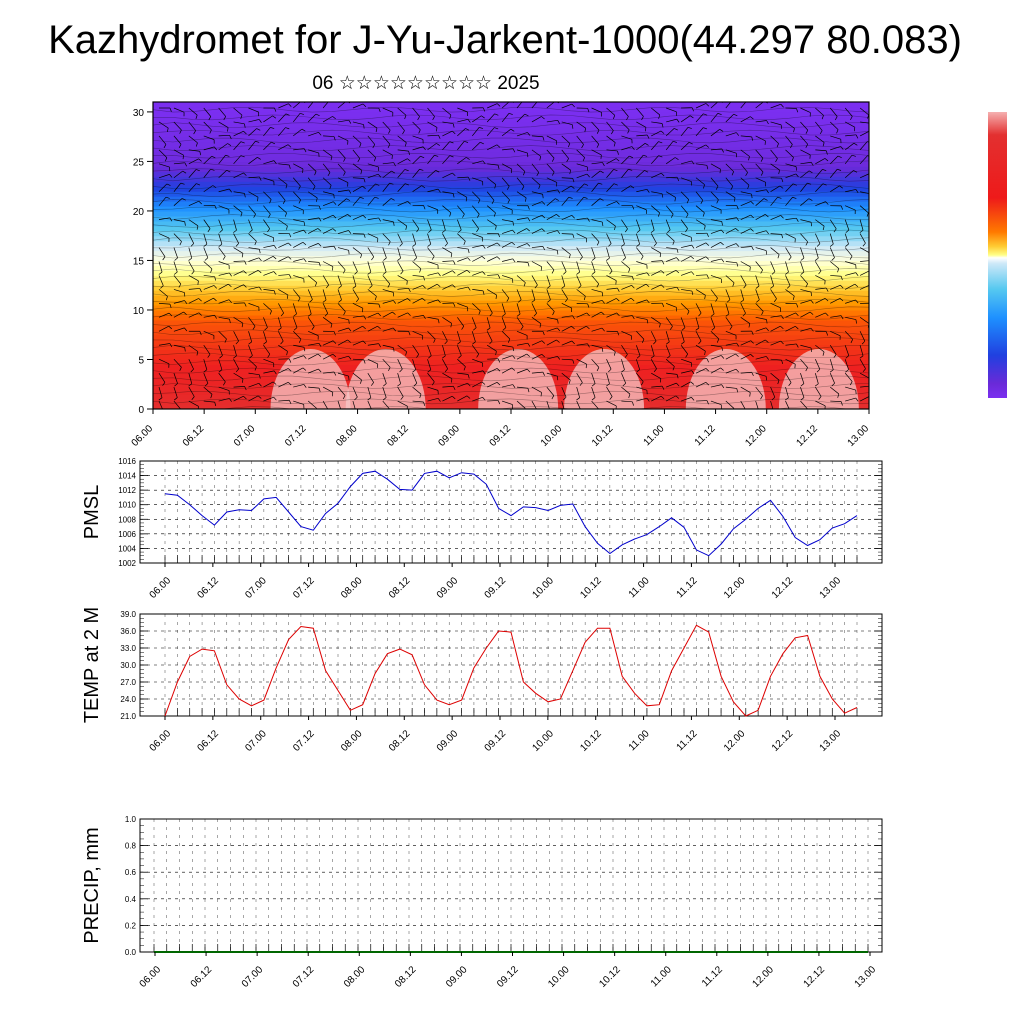 The image size is (1024, 1030). I want to click on y-axis-label: PMSL, so click(92, 512).